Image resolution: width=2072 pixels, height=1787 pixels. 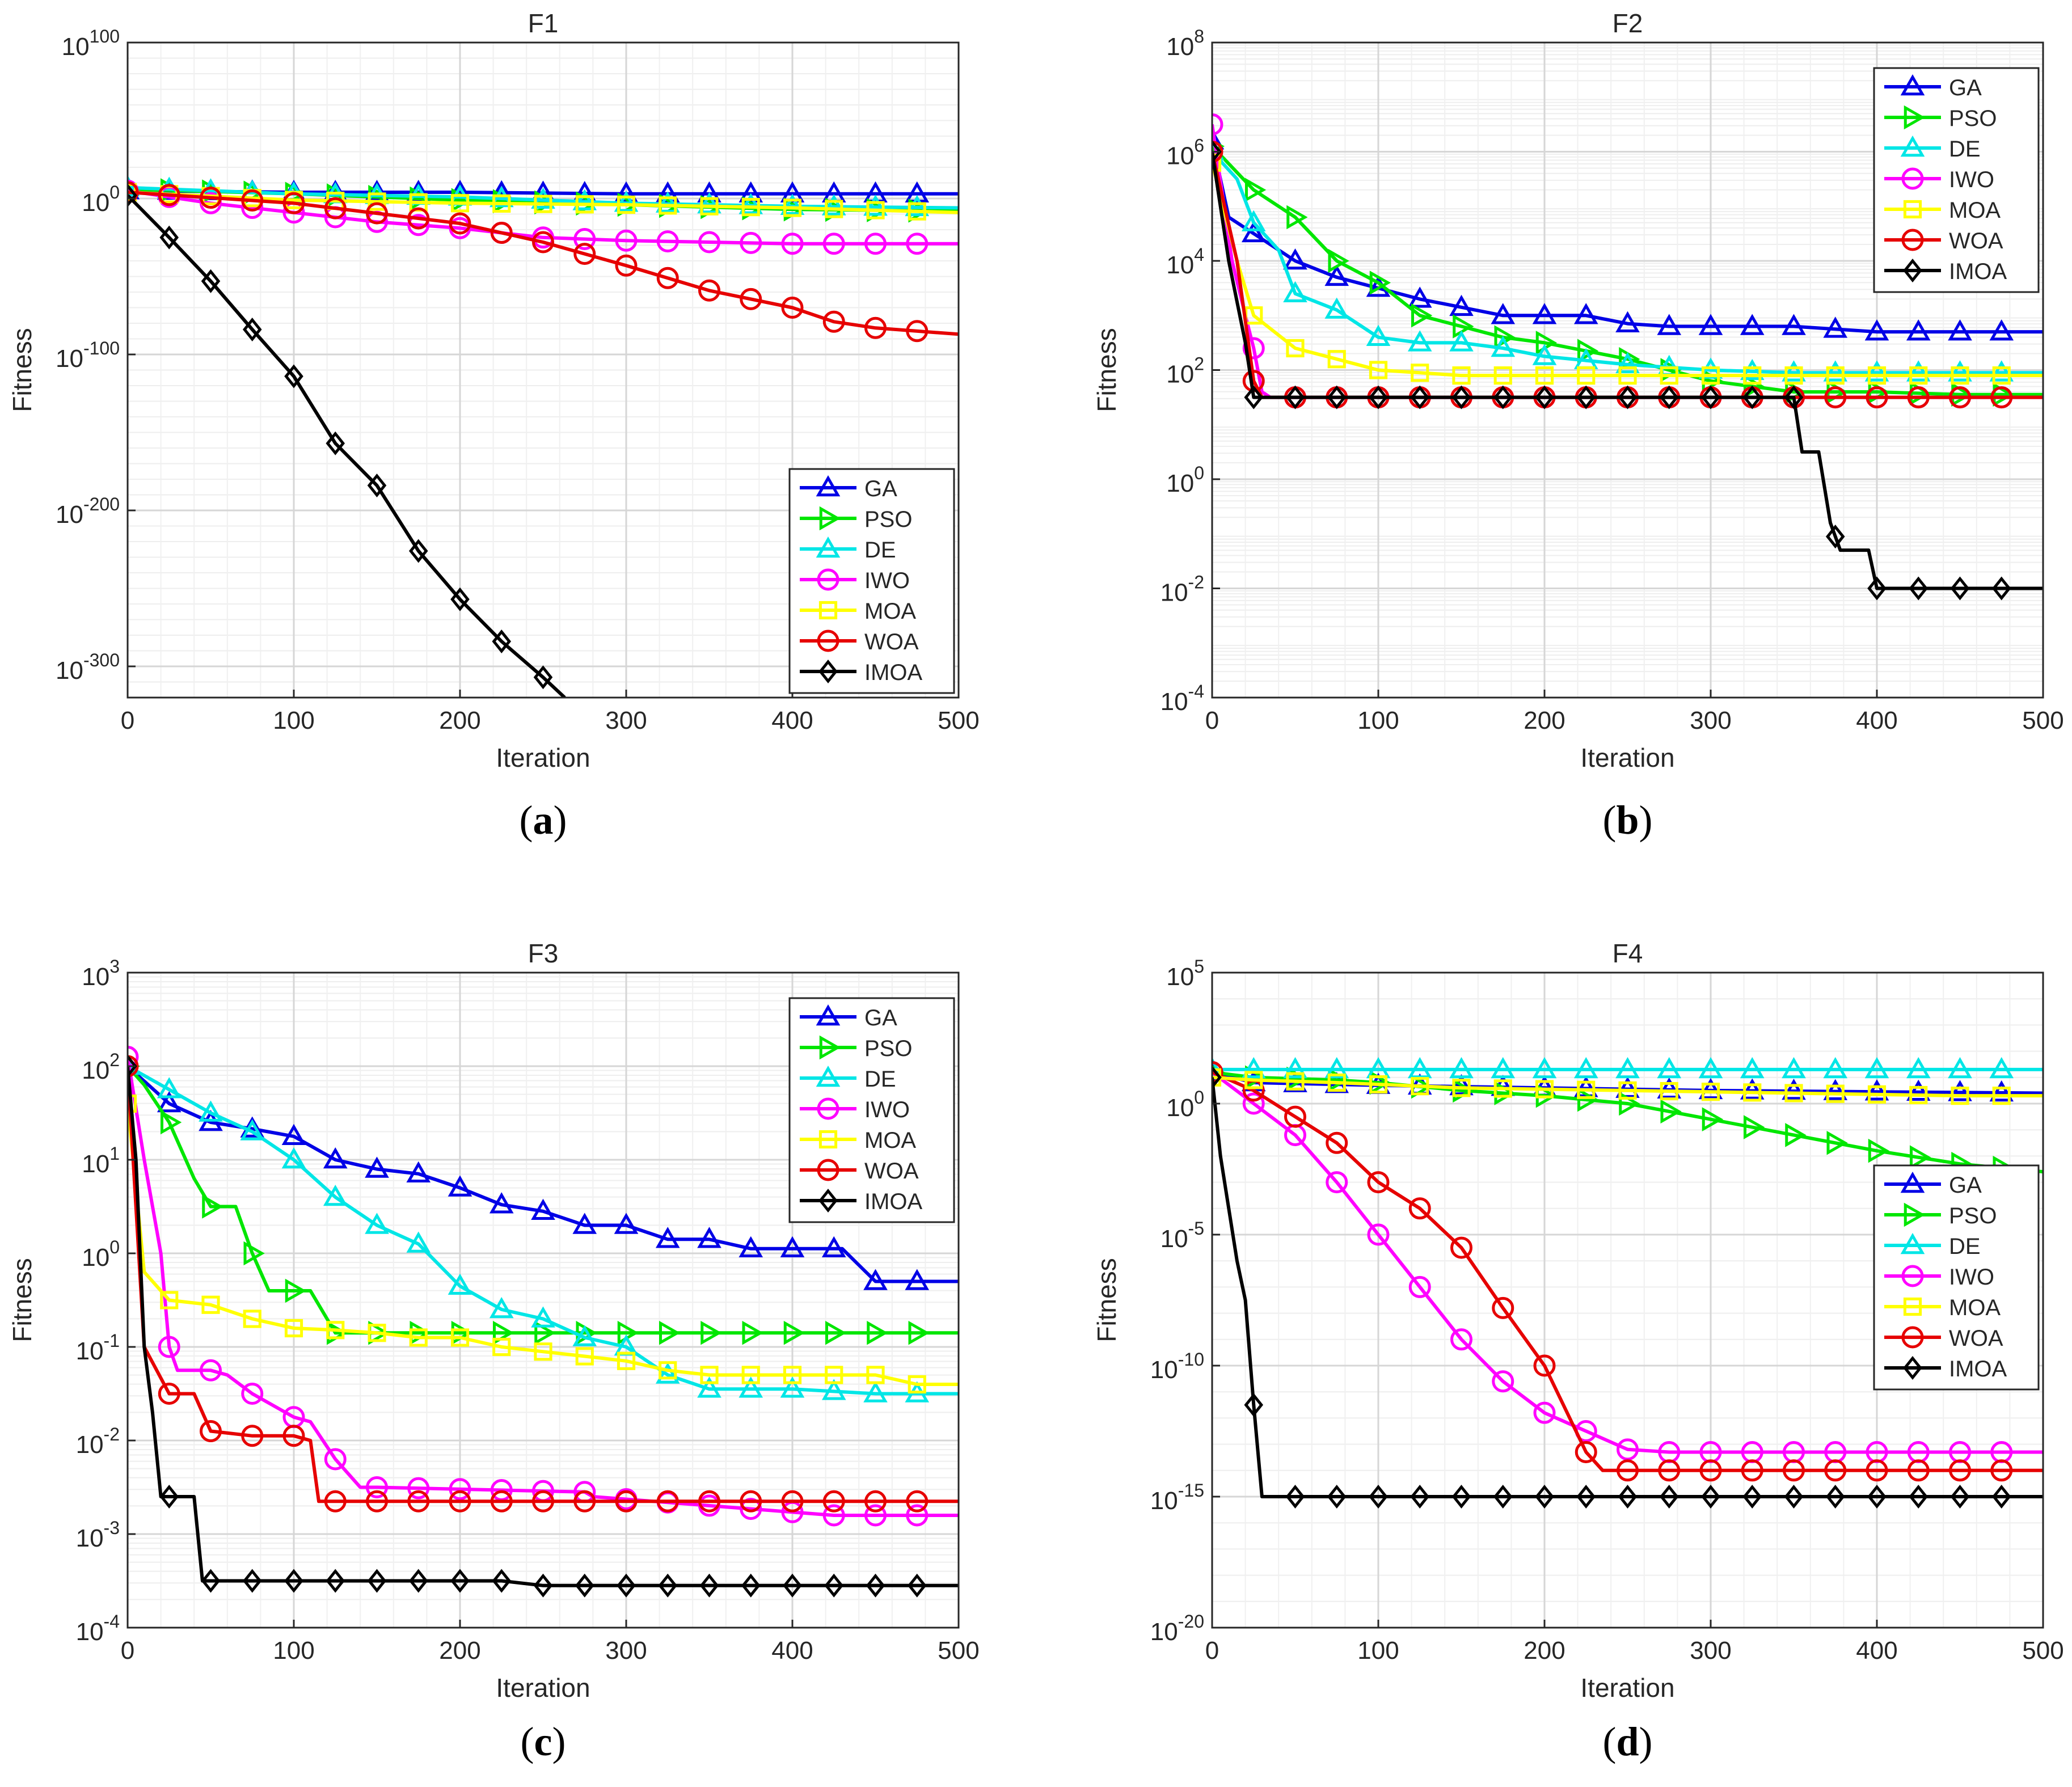 What do you see at coordinates (98, 1535) in the screenshot?
I see `y-tick-label: 10⁻³` at bounding box center [98, 1535].